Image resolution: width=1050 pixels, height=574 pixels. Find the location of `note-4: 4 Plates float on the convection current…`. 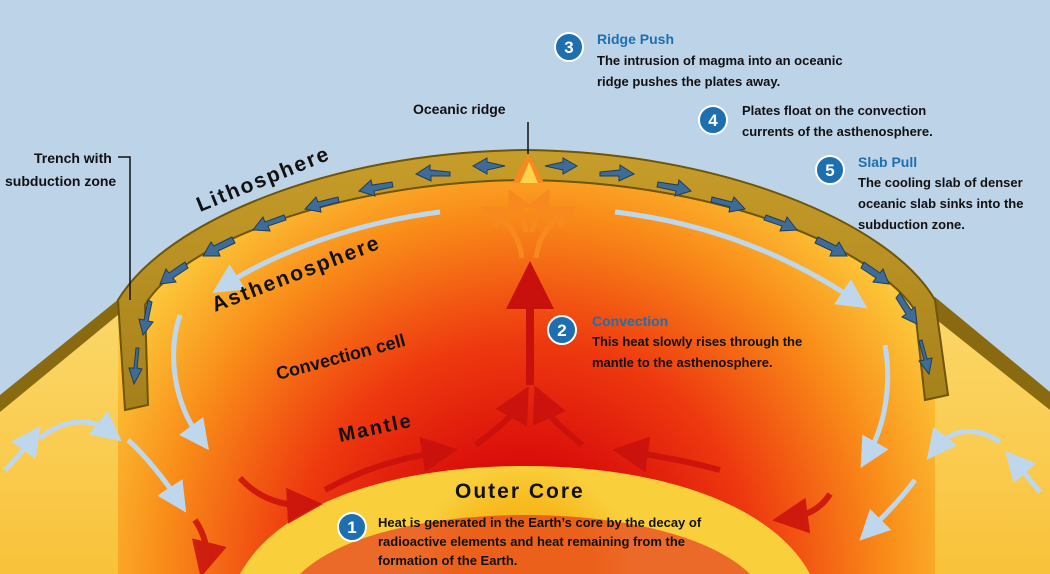

note-4: 4 Plates float on the convection current… is located at coordinates (815, 121).